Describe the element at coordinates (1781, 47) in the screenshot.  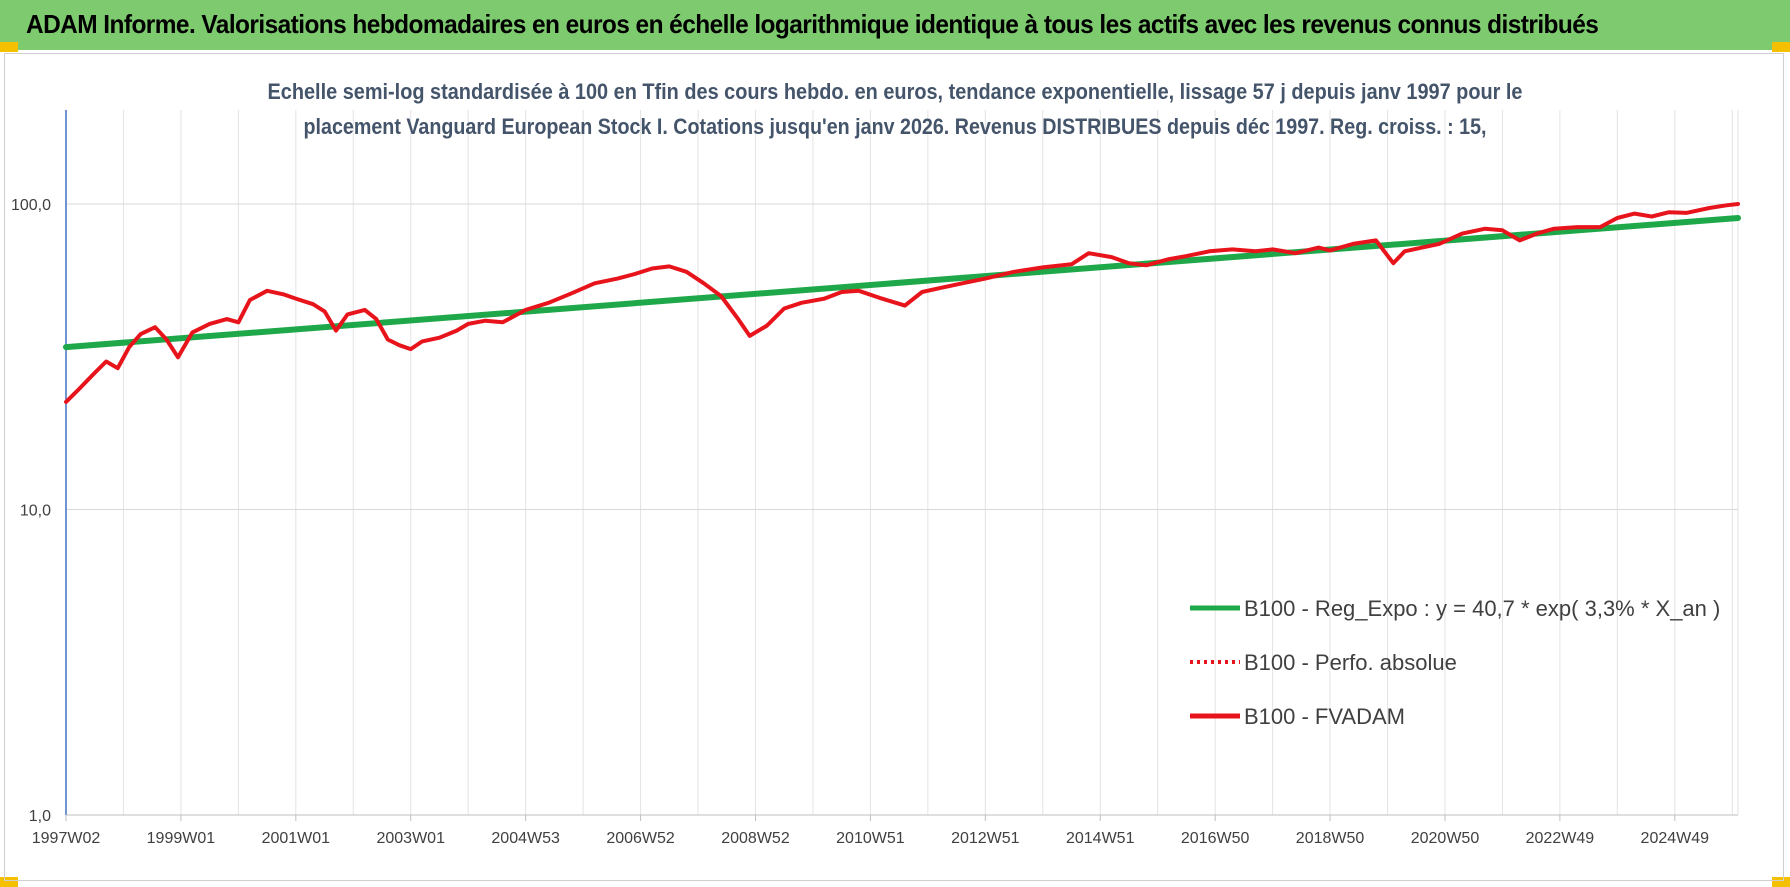
I see `corner-marker-right` at that location.